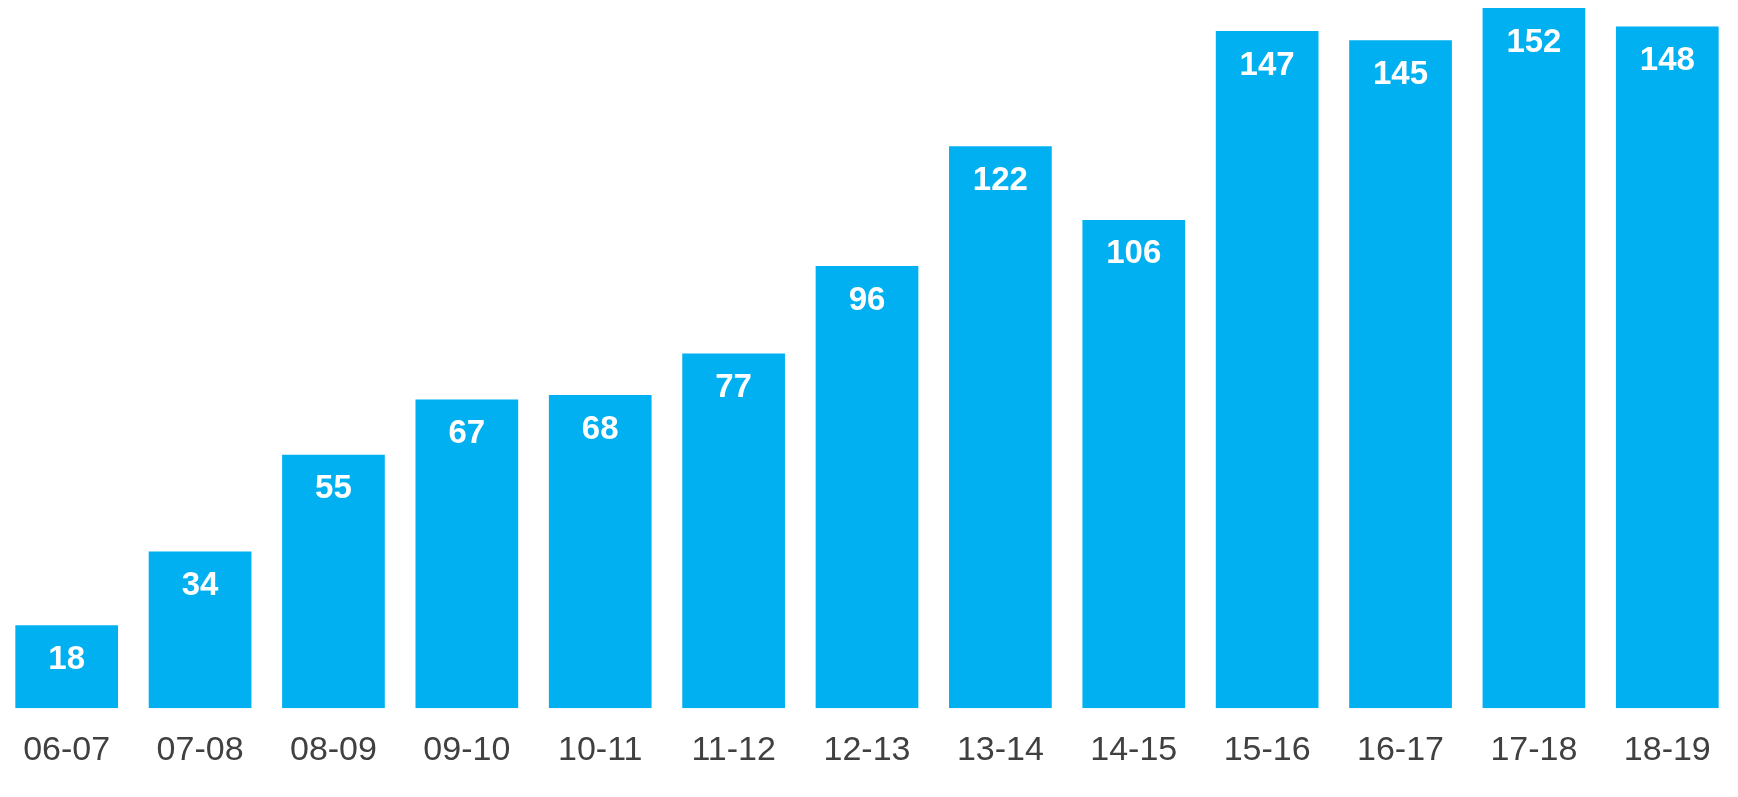 Image resolution: width=1738 pixels, height=797 pixels. What do you see at coordinates (1401, 72) in the screenshot?
I see `data-label: 145` at bounding box center [1401, 72].